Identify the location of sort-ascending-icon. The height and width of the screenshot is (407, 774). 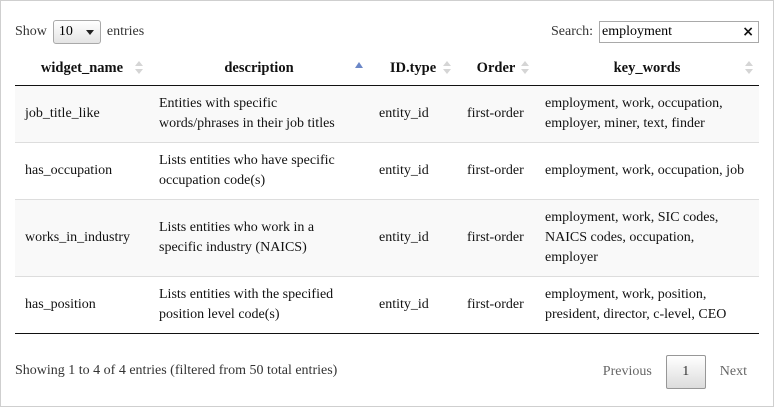
(359, 68).